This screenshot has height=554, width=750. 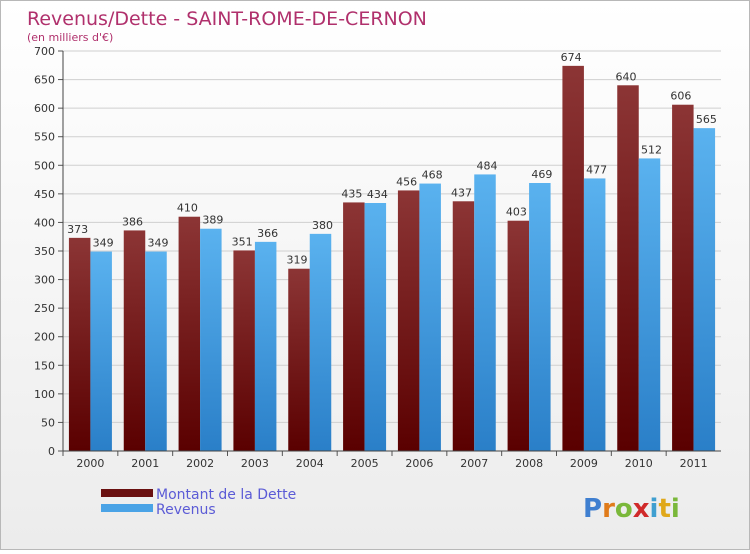 What do you see at coordinates (90, 463) in the screenshot?
I see `x-tick-label: 2000` at bounding box center [90, 463].